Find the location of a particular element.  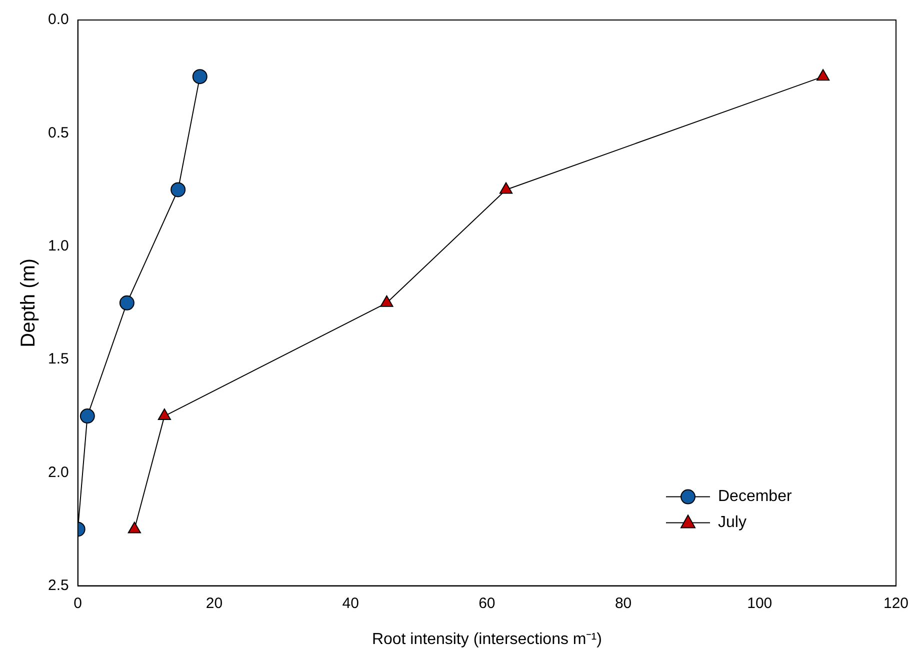

x-tick-label: 120 is located at coordinates (896, 603).